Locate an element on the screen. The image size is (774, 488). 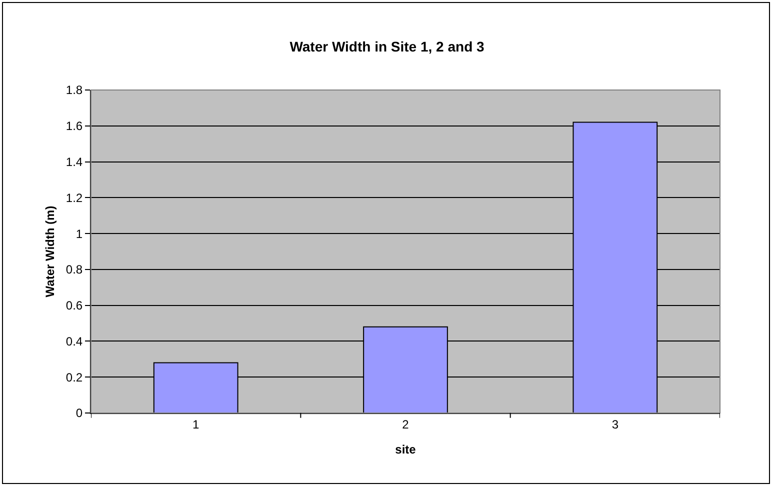
y-tick-label: 1 is located at coordinates (79, 233).